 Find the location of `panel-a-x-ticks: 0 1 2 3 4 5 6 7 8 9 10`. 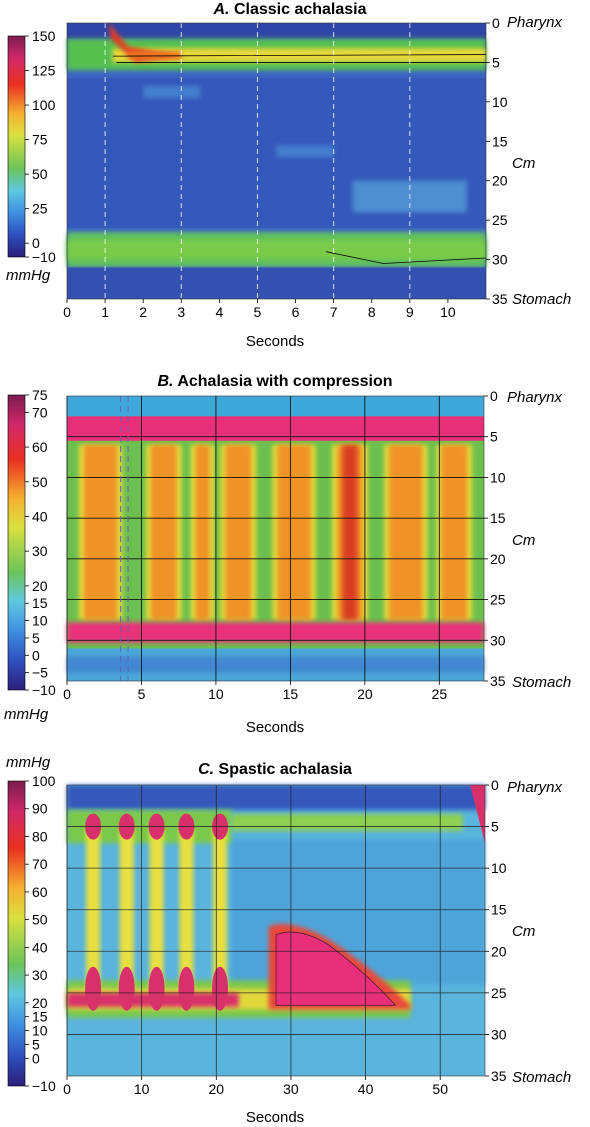

panel-a-x-ticks: 0 1 2 3 4 5 6 7 8 9 10 is located at coordinates (259, 309).